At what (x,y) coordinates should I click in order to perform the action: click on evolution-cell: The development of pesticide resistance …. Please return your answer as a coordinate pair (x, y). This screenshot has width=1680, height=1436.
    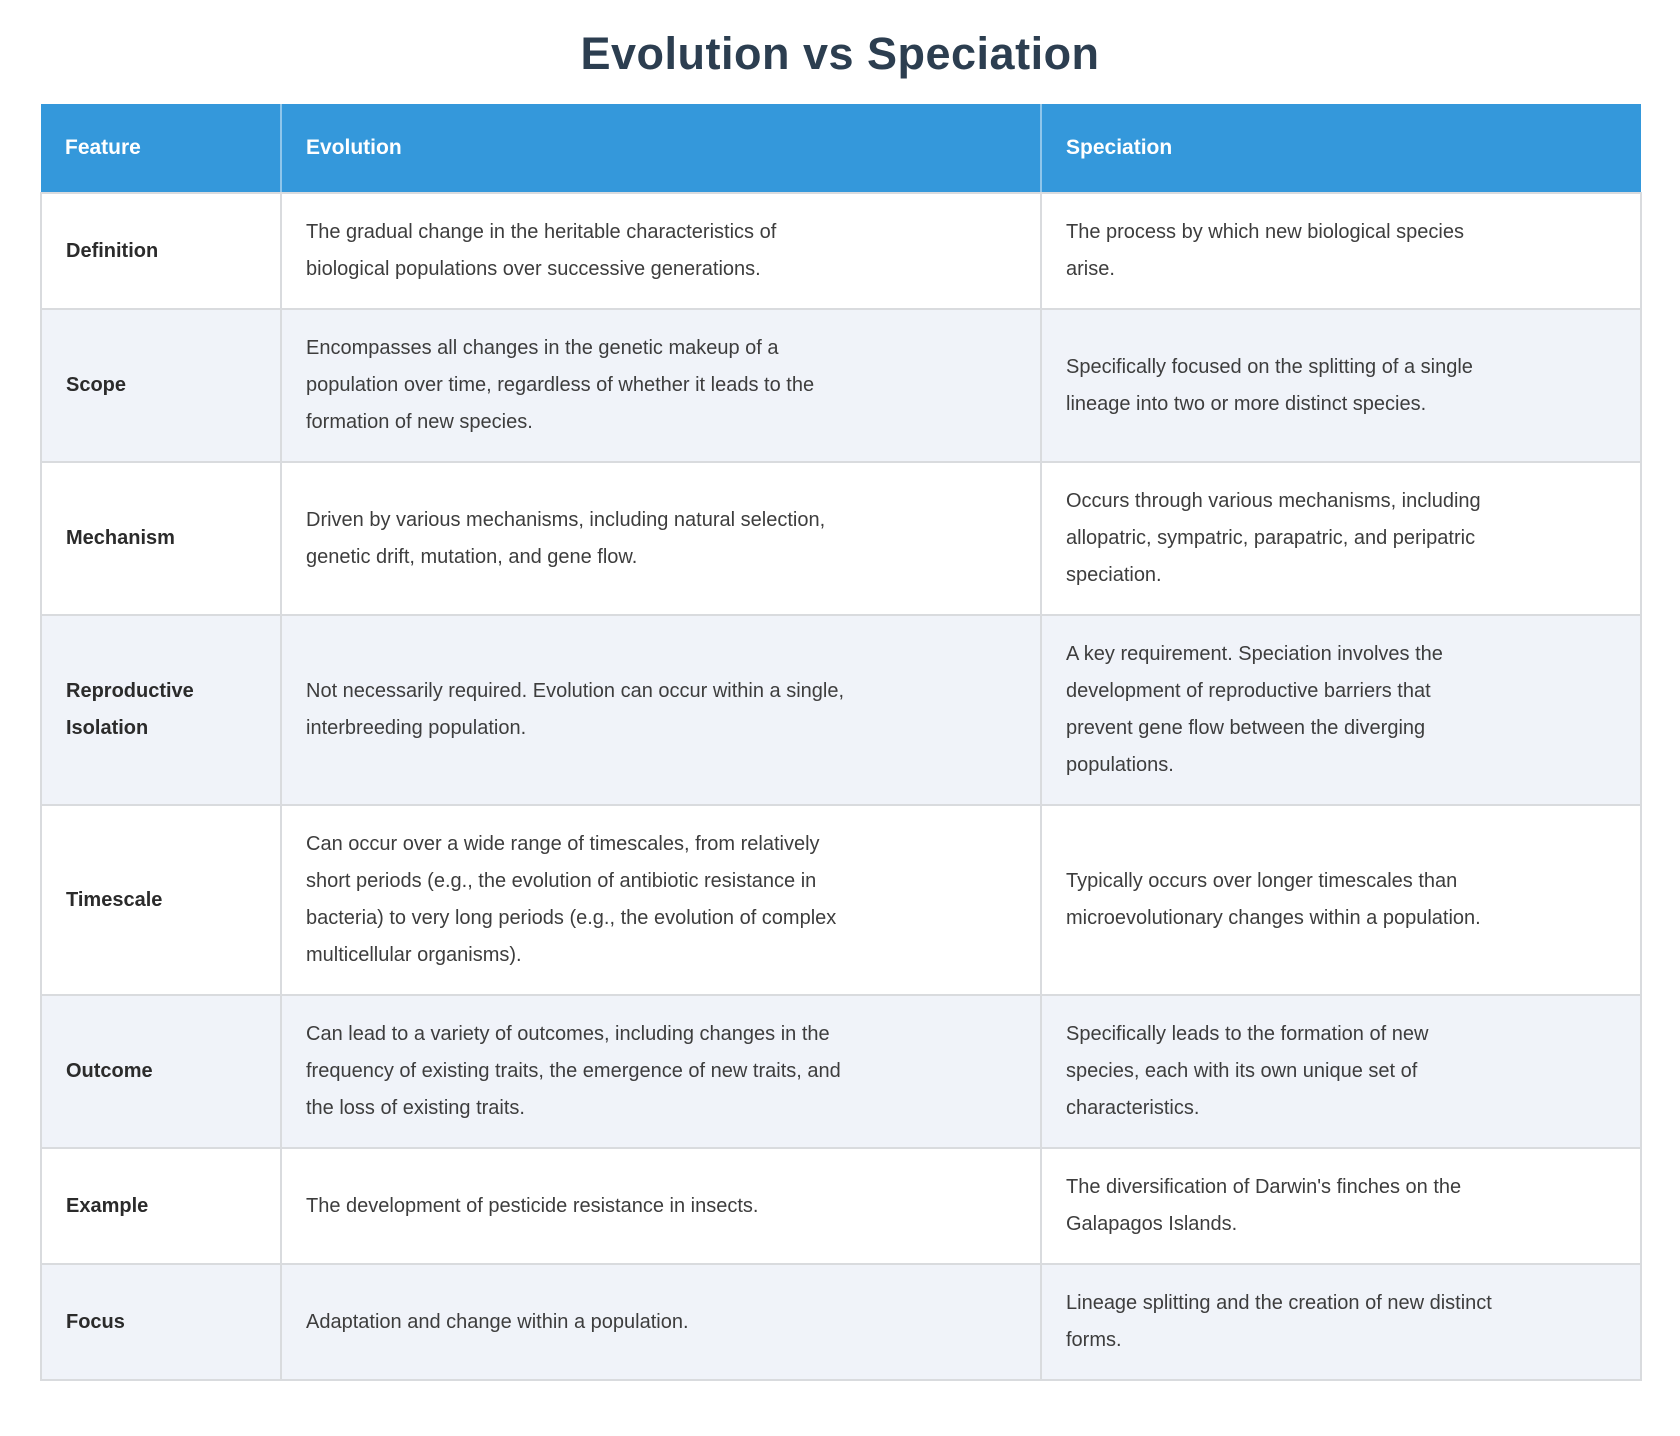
    Looking at the image, I should click on (661, 1206).